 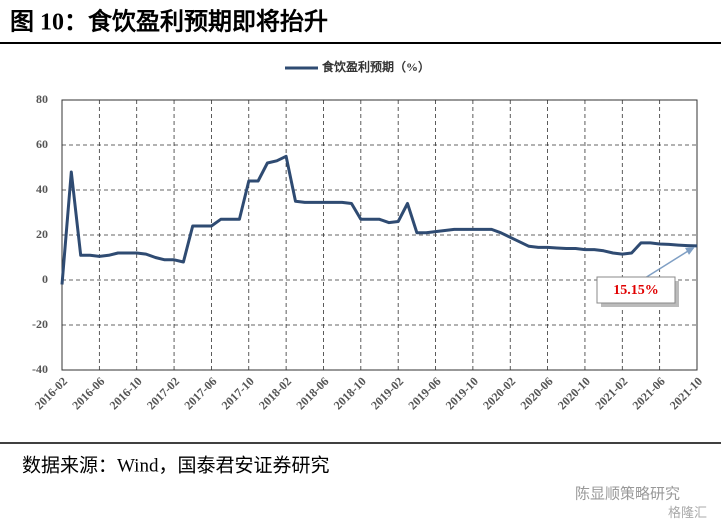 What do you see at coordinates (40, 369) in the screenshot?
I see `y-tick-label: -40` at bounding box center [40, 369].